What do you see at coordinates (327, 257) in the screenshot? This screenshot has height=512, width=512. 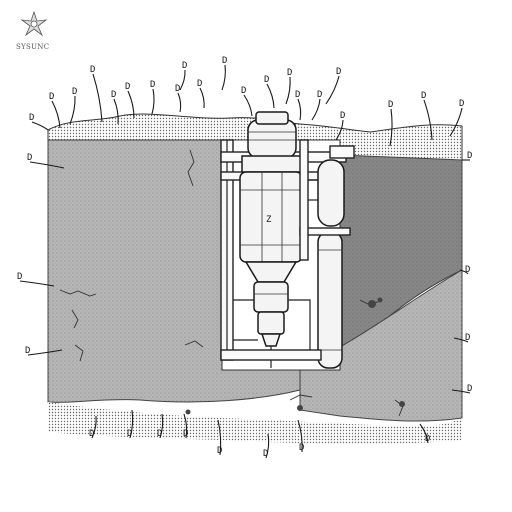 I see `right-storage-tank` at bounding box center [327, 257].